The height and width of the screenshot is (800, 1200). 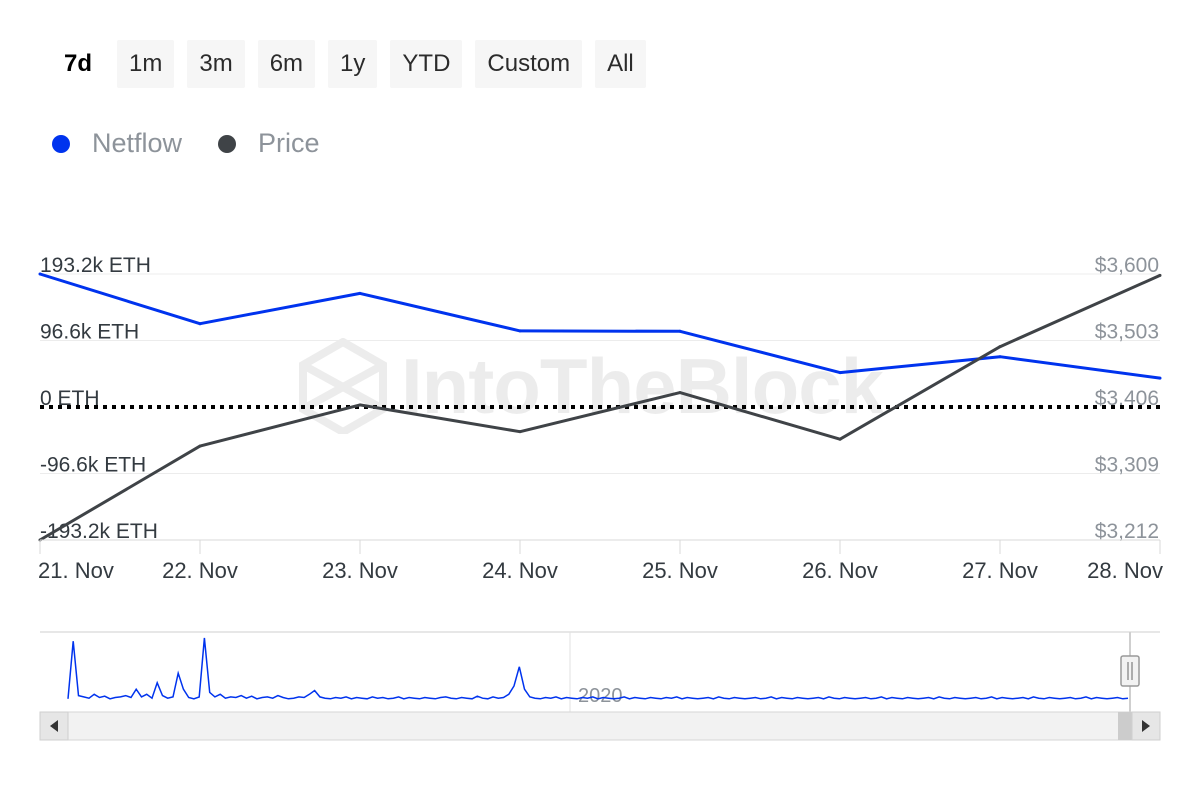 What do you see at coordinates (137, 143) in the screenshot?
I see `legend-label-netflow: Netflow` at bounding box center [137, 143].